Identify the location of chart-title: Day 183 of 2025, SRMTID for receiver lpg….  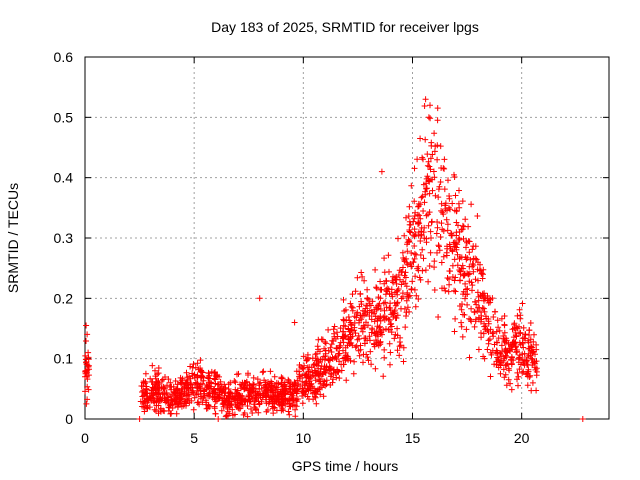
(345, 27).